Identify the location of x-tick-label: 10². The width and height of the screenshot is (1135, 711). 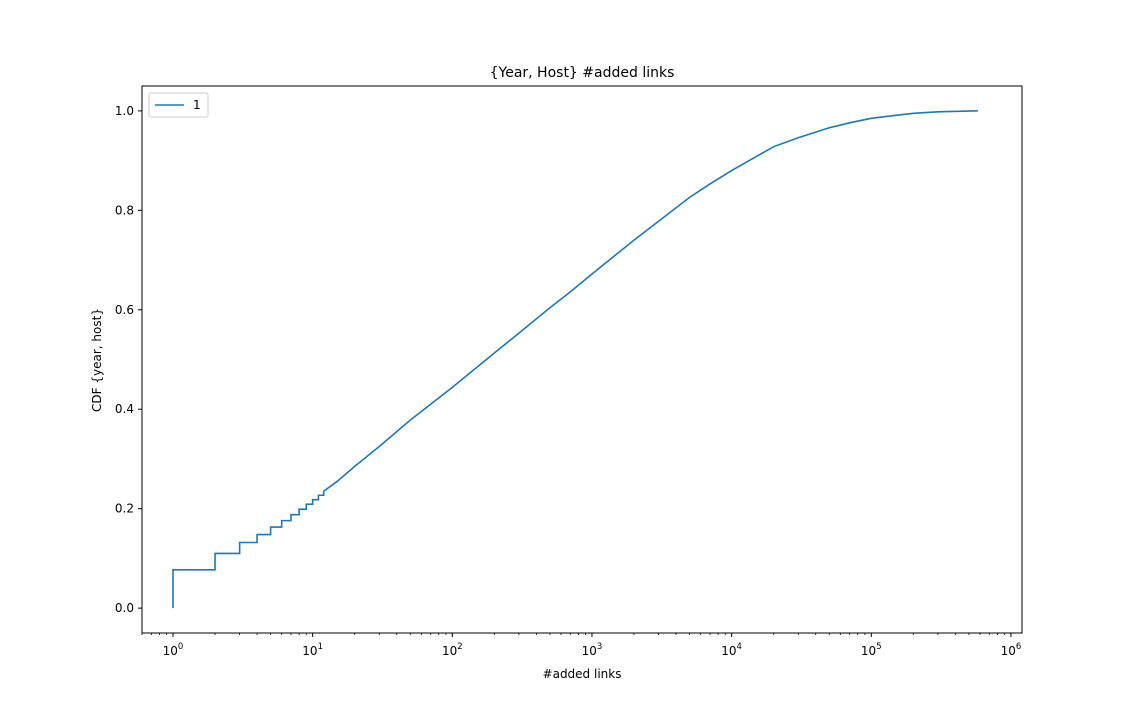
(452, 650).